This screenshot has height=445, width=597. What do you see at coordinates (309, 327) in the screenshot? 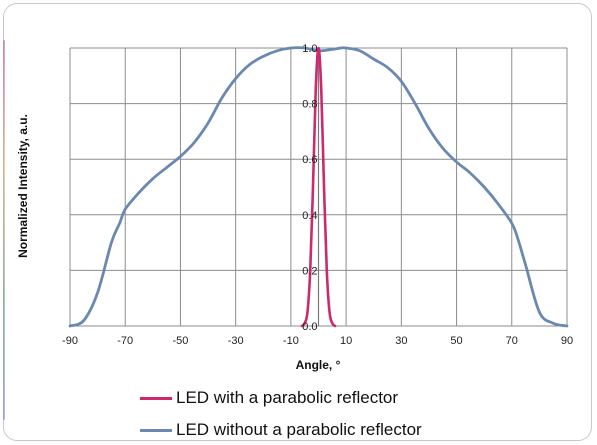
I see `y-tick-label: 0.0` at bounding box center [309, 327].